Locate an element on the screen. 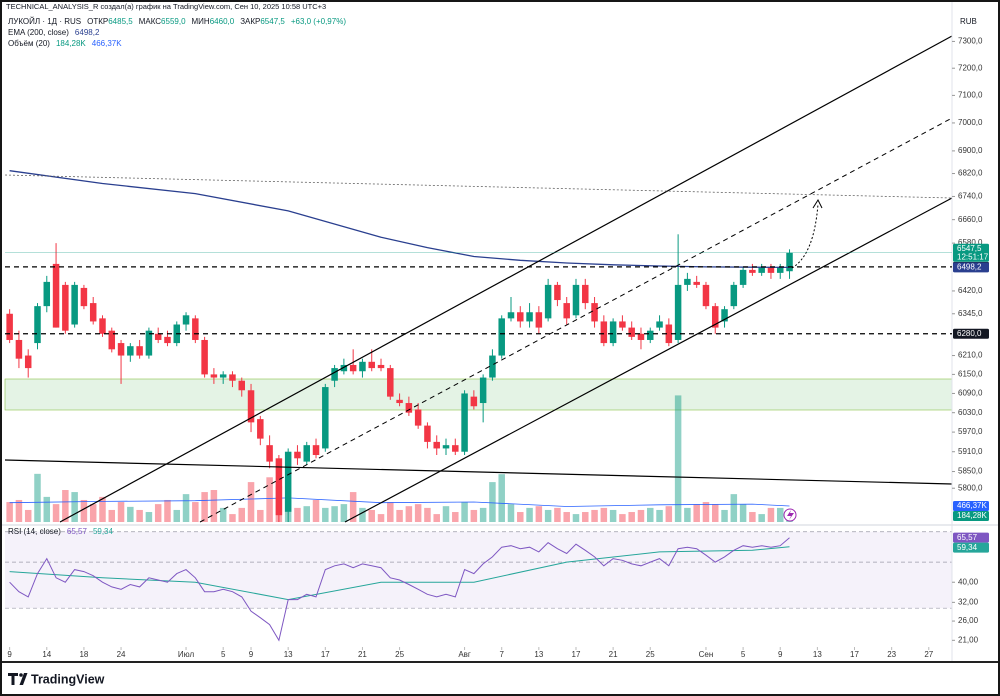 This screenshot has width=1000, height=696. legend-item: ЗАКР is located at coordinates (250, 21).